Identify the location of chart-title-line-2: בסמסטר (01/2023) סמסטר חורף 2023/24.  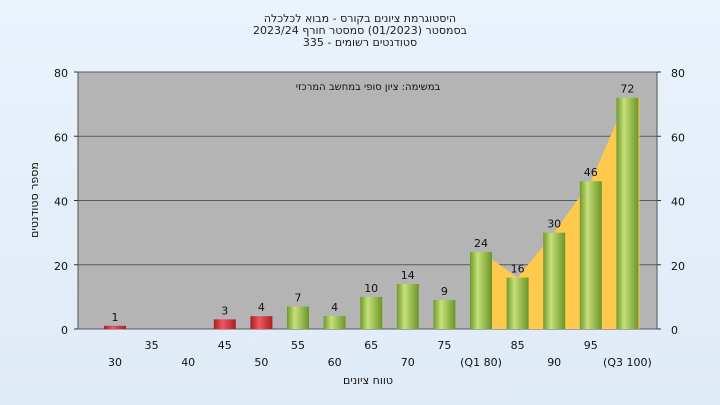
(360, 30).